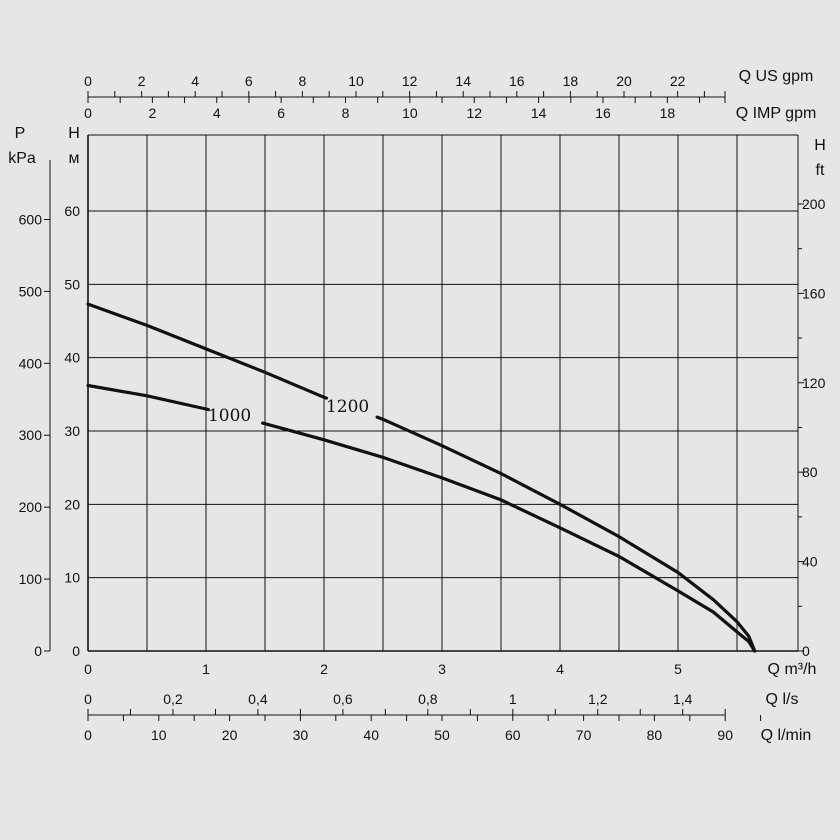  What do you see at coordinates (782, 699) in the screenshot?
I see `ls-unit: Q l/s` at bounding box center [782, 699].